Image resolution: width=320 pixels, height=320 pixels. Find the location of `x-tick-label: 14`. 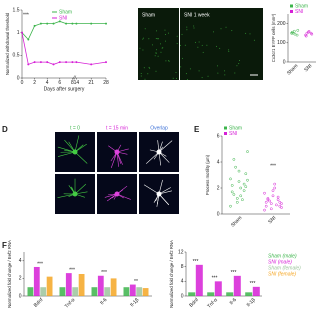

x-tick-label: 14 is located at coordinates (77, 83).